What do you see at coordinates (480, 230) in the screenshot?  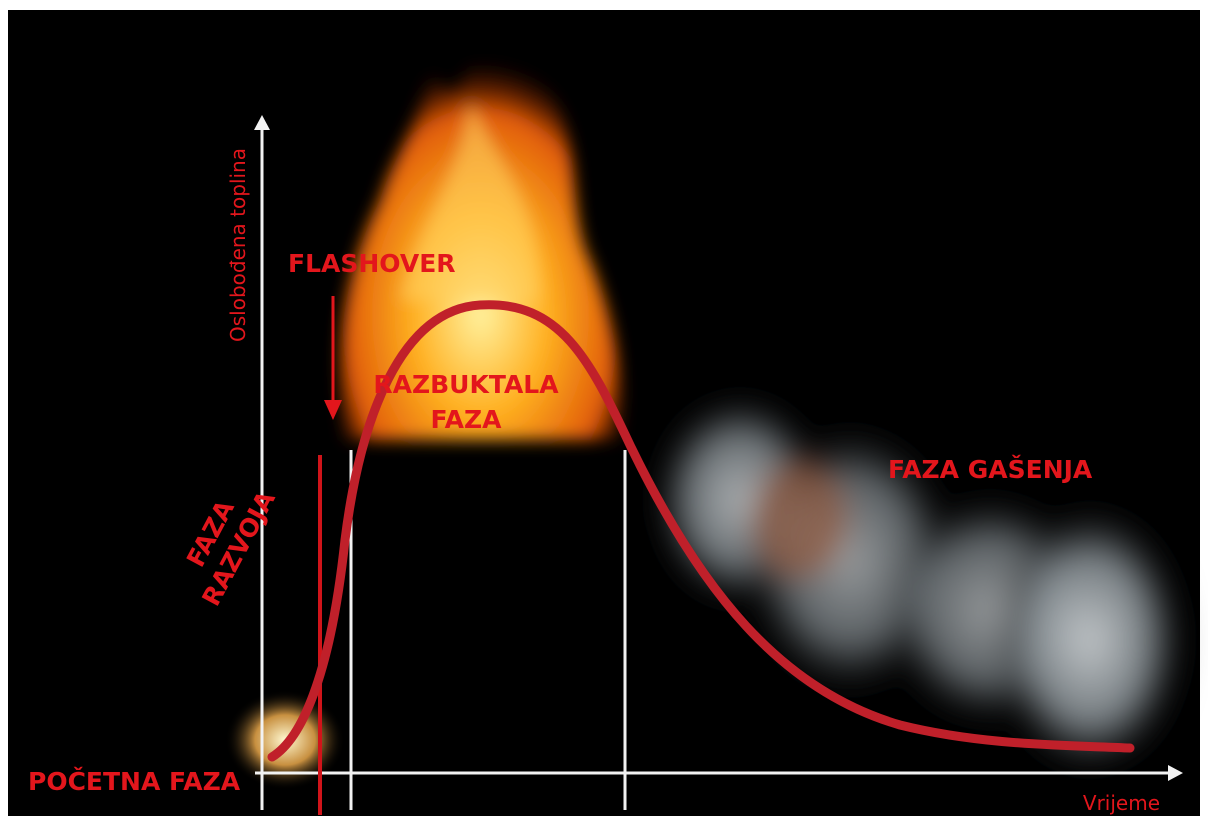 I see `flames` at bounding box center [480, 230].